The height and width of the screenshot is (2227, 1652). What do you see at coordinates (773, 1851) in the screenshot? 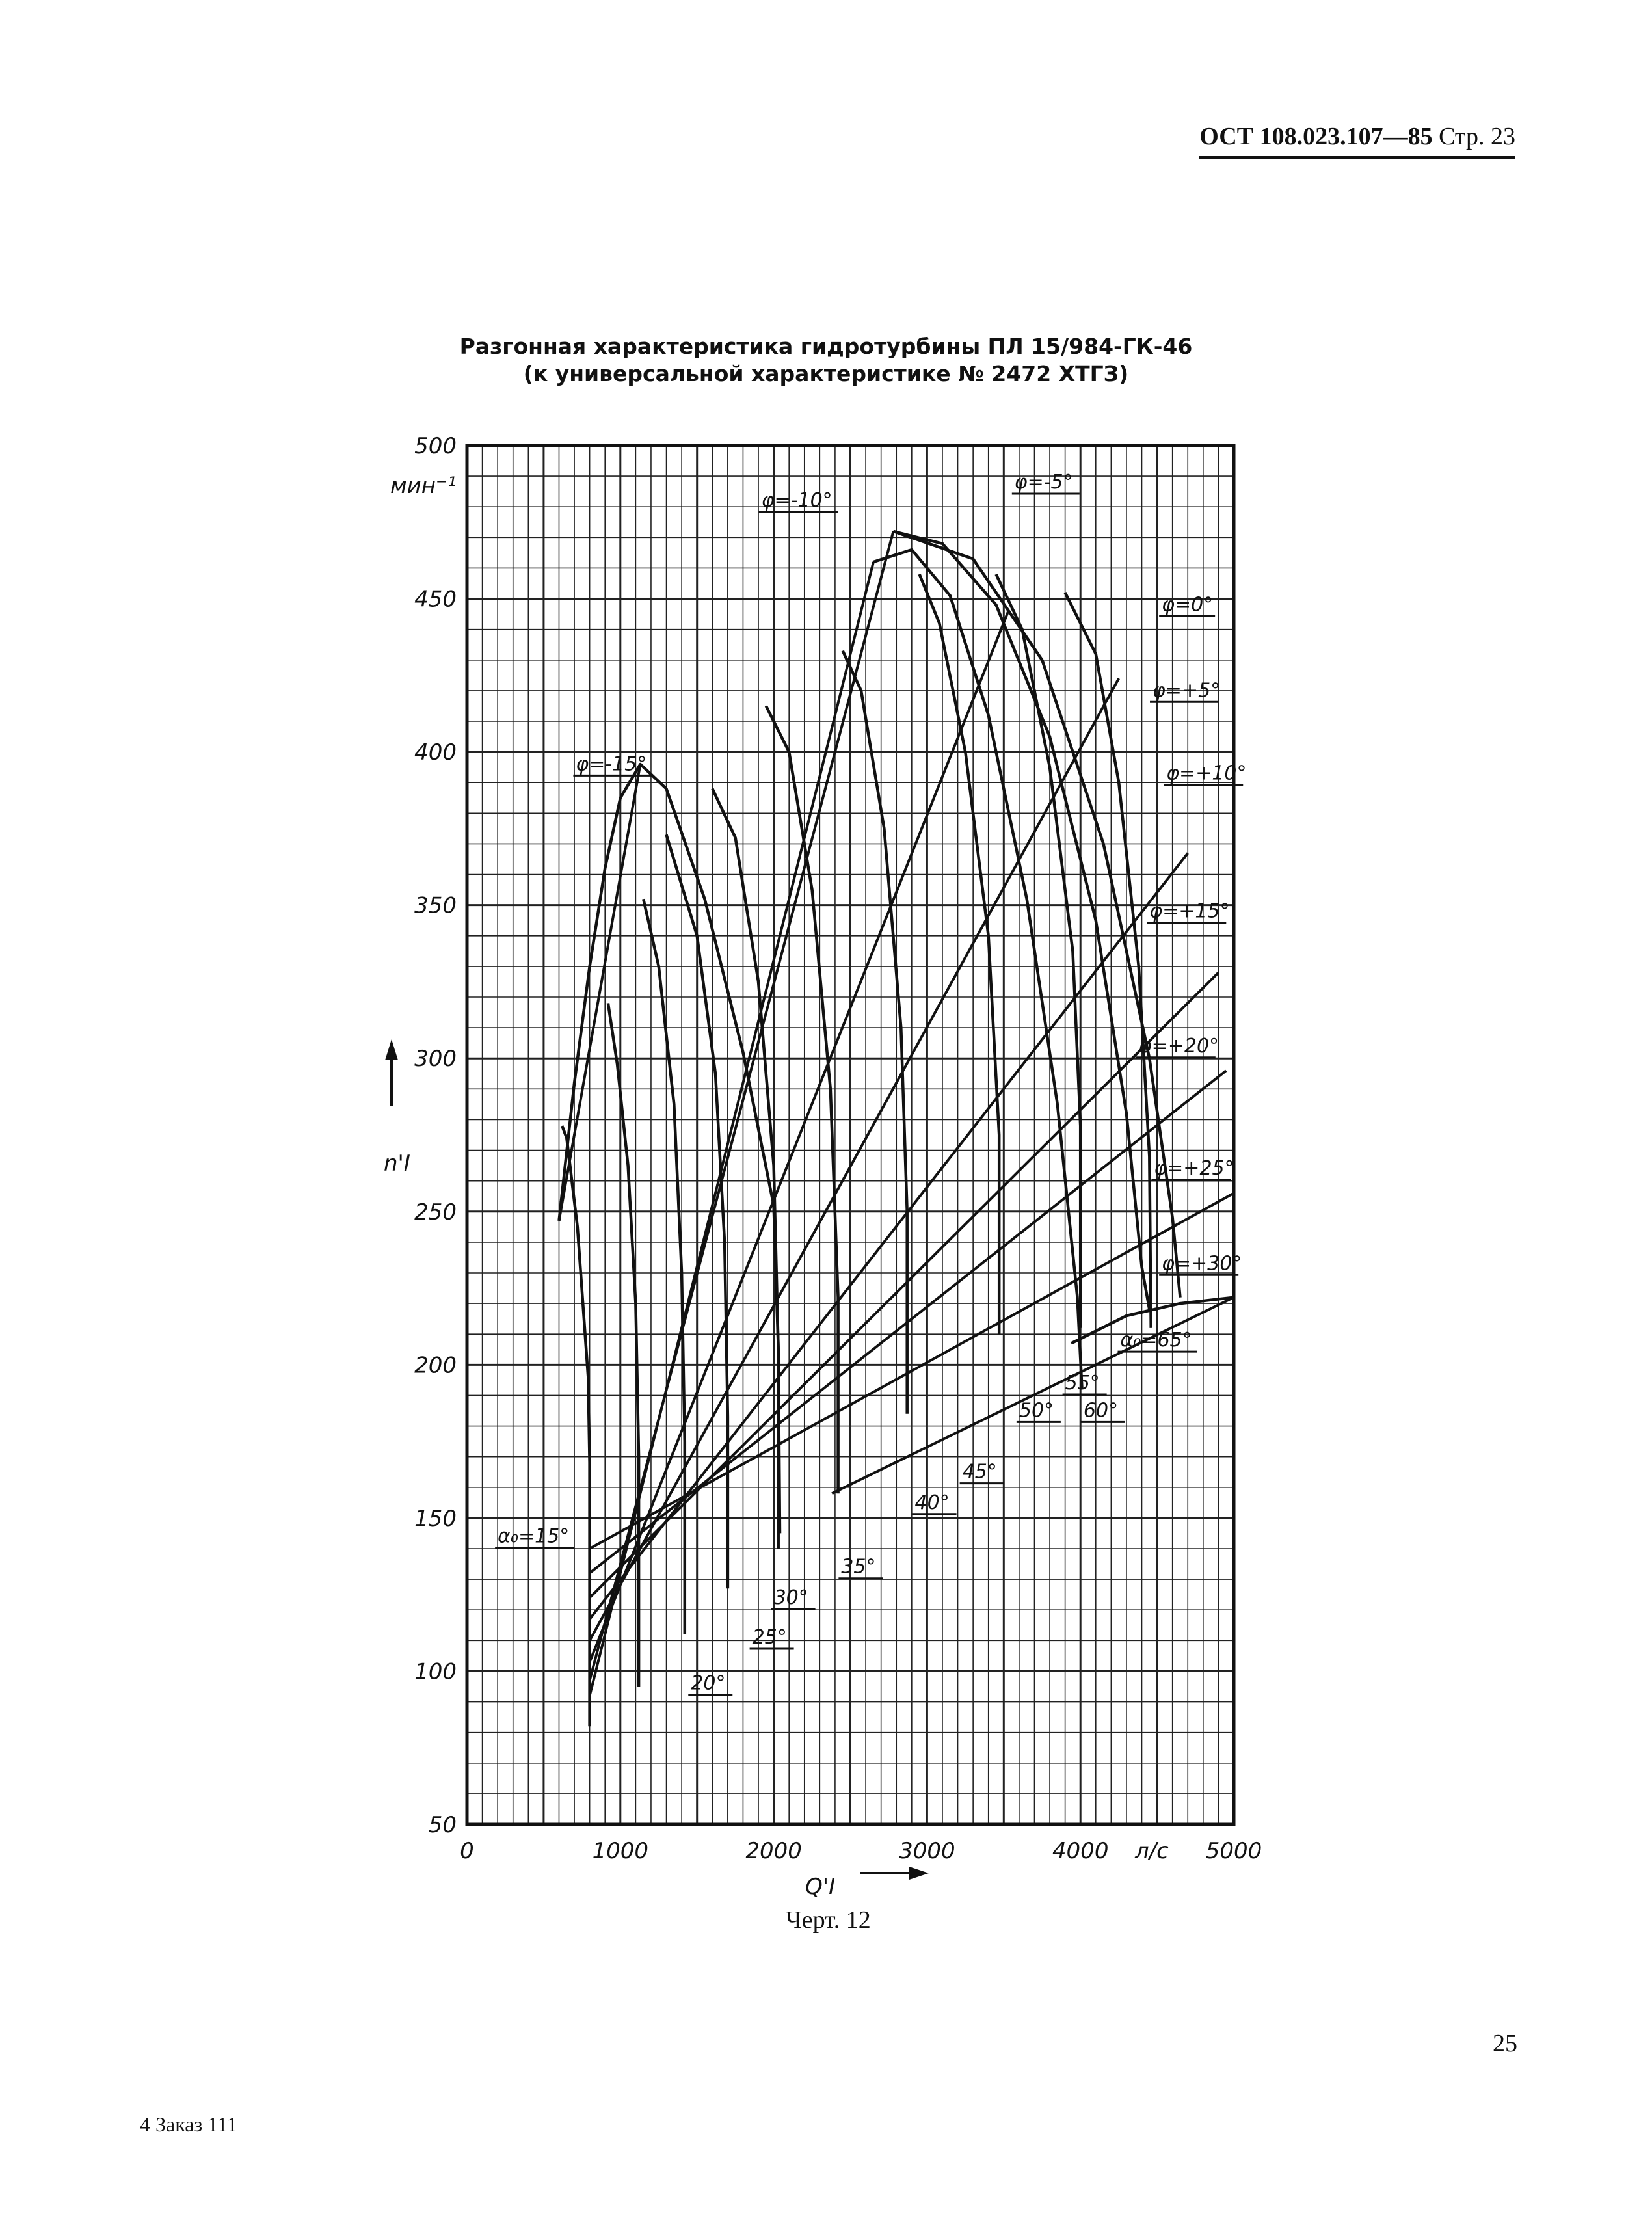
I see `x-tick-label: 2000` at bounding box center [773, 1851].